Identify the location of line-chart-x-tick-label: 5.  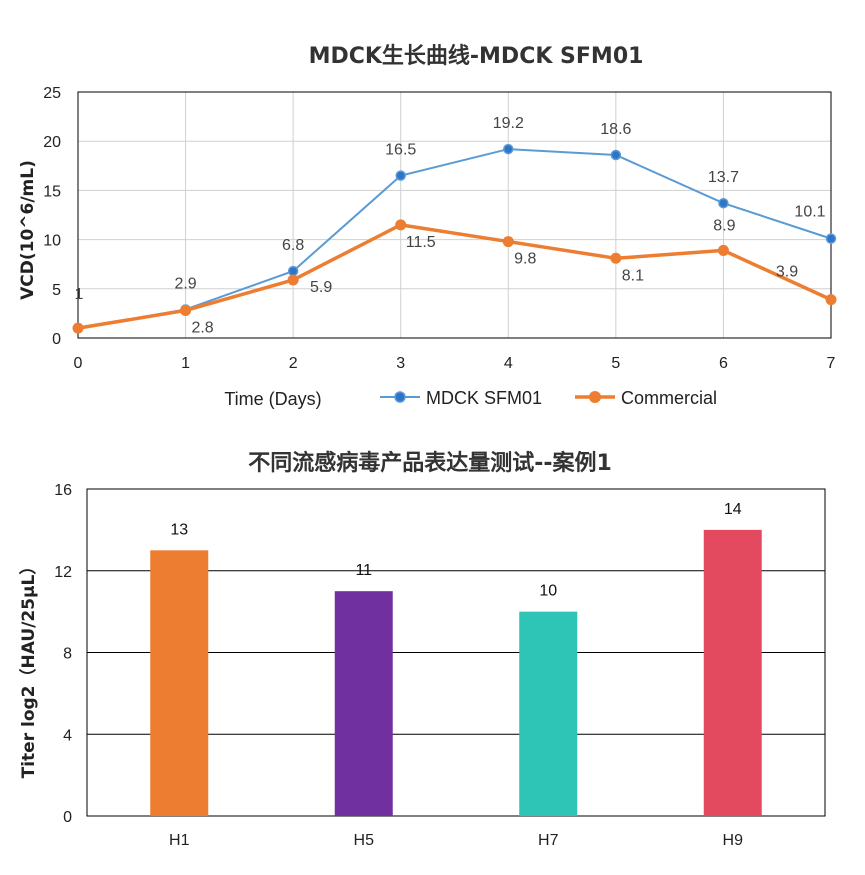
(615, 363).